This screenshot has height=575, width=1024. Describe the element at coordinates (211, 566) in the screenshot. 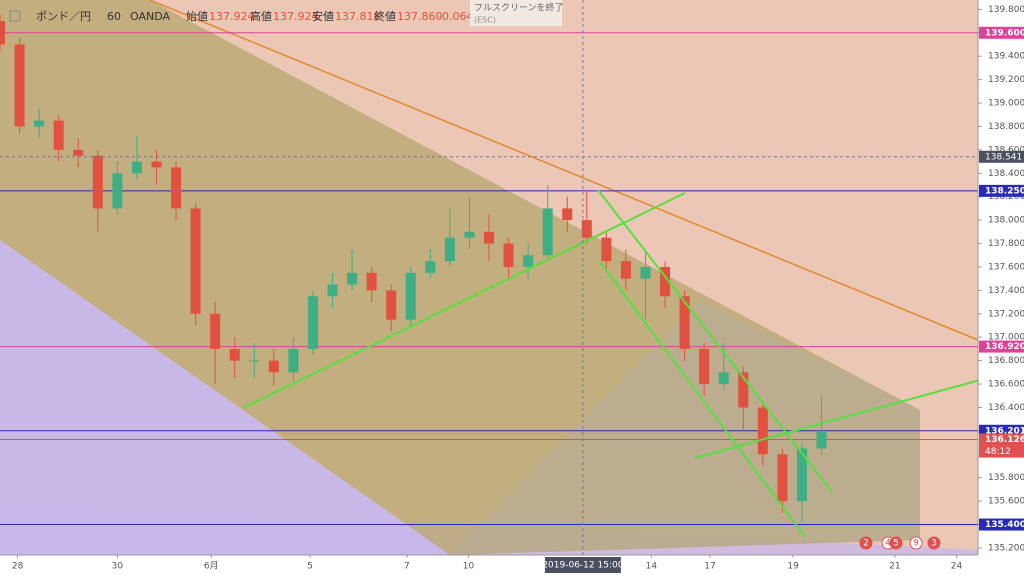

I see `x-tick-label: 6月` at that location.